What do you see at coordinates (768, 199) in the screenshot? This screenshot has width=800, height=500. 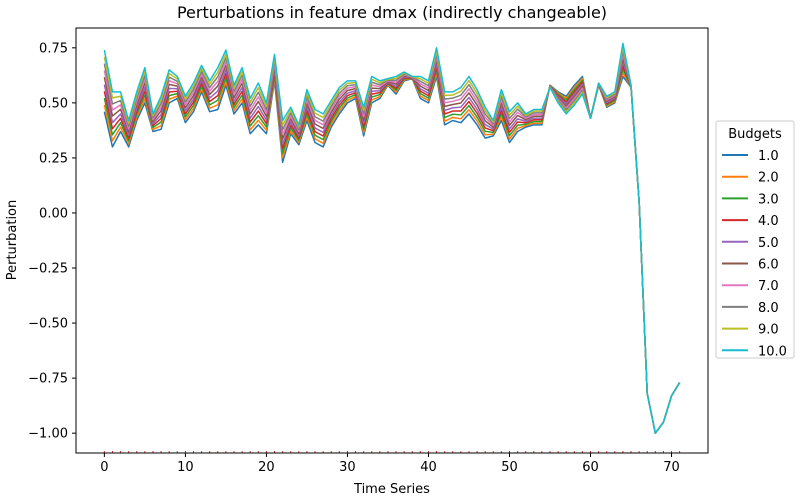 I see `legend-label: 3.0` at bounding box center [768, 199].